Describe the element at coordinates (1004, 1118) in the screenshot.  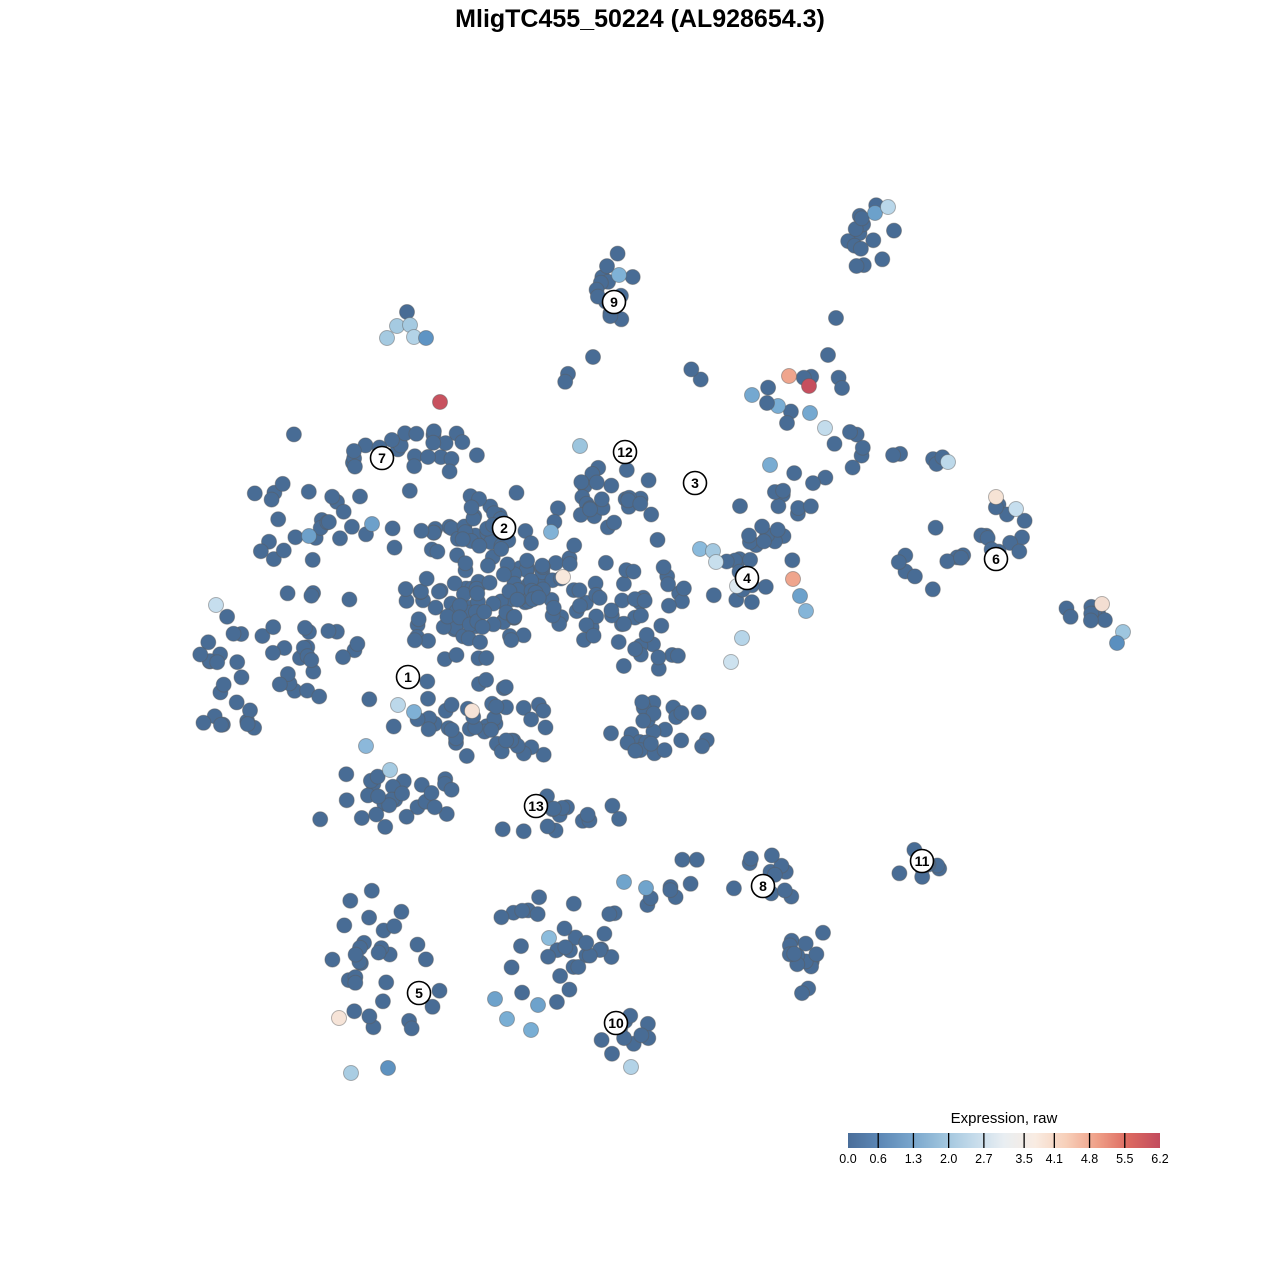
I see `legend-title: Expression, raw` at that location.